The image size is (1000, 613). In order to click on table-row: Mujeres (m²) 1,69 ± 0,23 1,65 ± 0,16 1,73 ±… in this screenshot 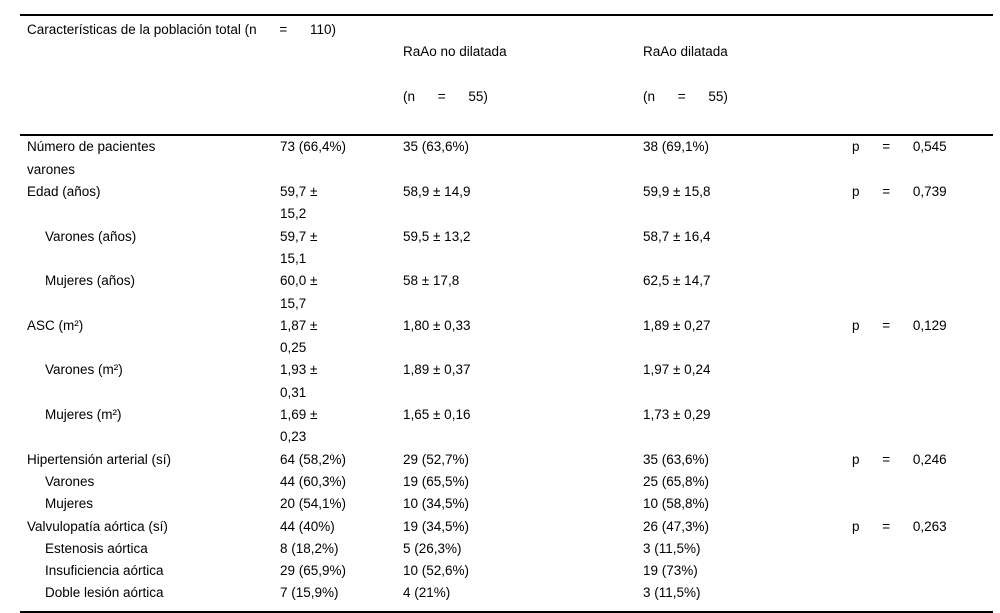, I will do `click(506, 426)`.